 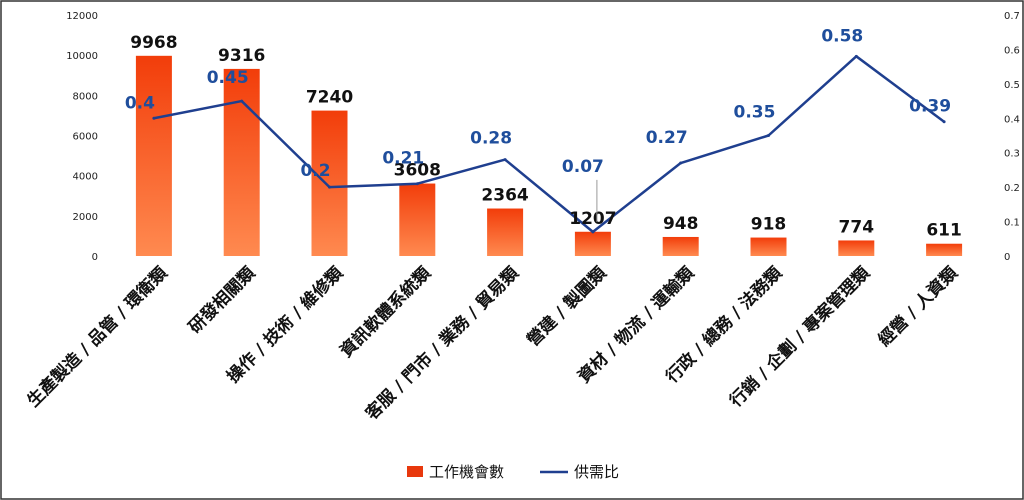 What do you see at coordinates (491, 139) in the screenshot?
I see `ratio-value-label: 0.28` at bounding box center [491, 139].